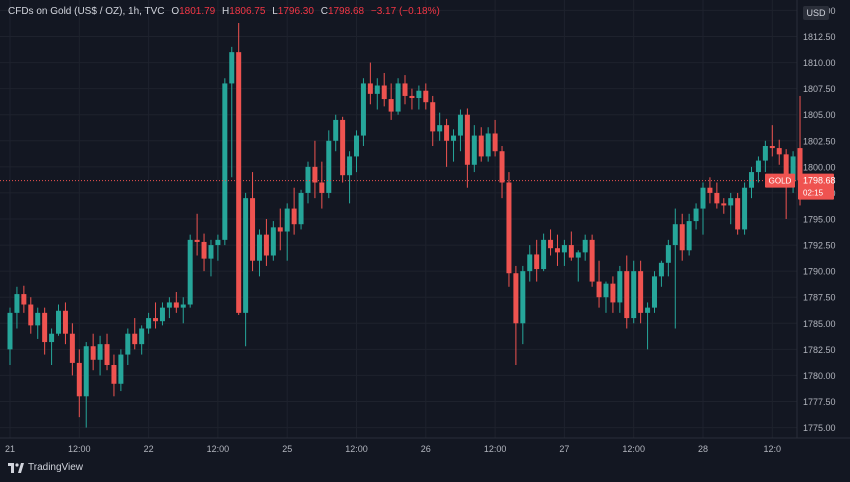 This screenshot has width=850, height=482. I want to click on time-tick-label: 27, so click(564, 449).